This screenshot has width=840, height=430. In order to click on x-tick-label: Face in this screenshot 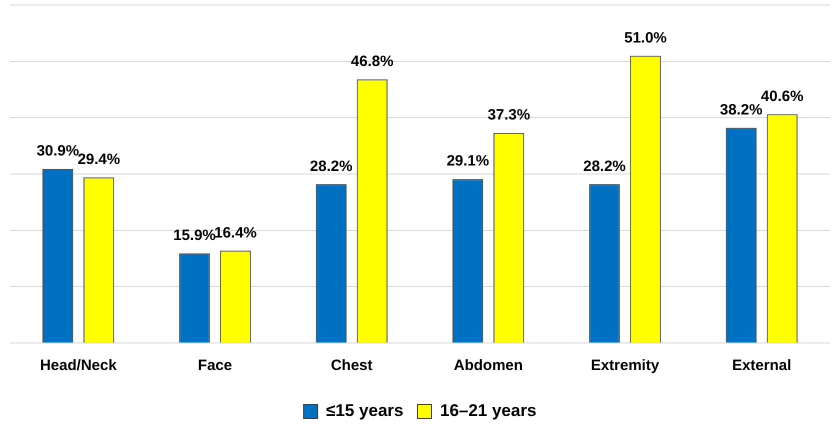, I will do `click(215, 365)`.